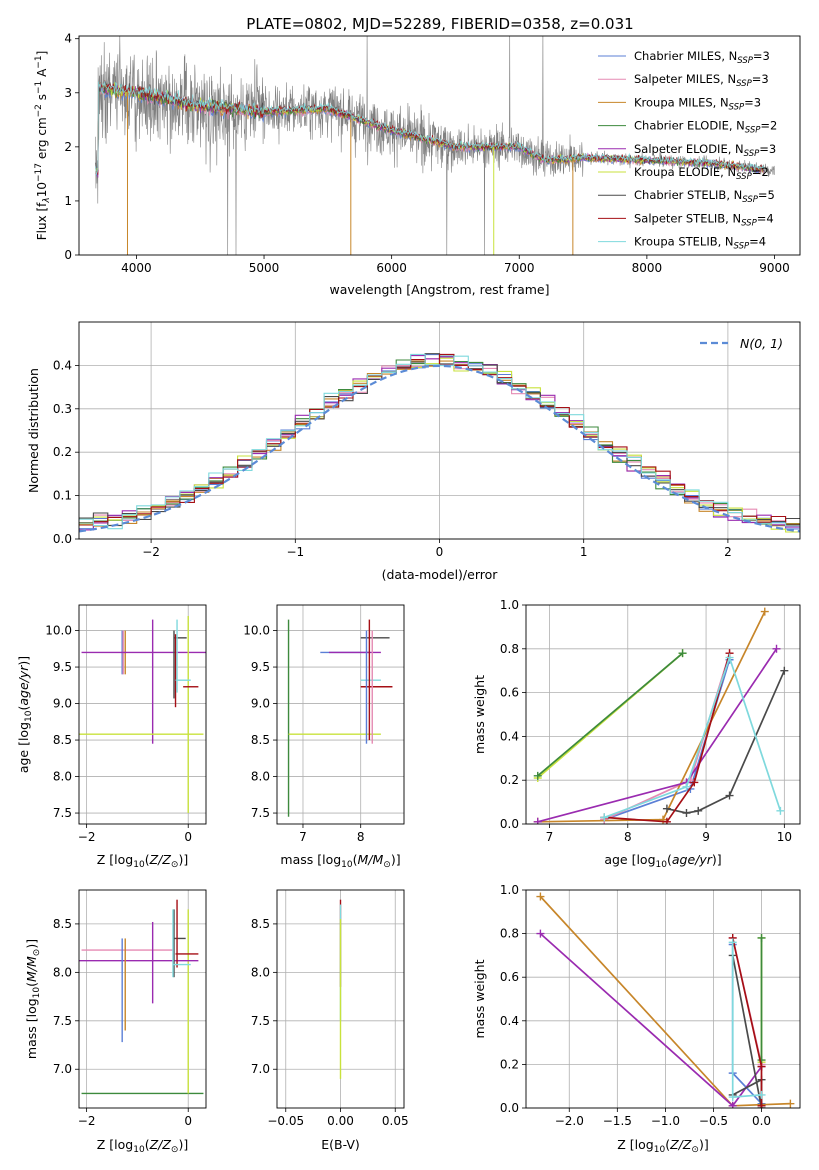 The image size is (819, 1170). Describe the element at coordinates (695, 1150) in the screenshot. I see `label-part: ⊙` at that location.